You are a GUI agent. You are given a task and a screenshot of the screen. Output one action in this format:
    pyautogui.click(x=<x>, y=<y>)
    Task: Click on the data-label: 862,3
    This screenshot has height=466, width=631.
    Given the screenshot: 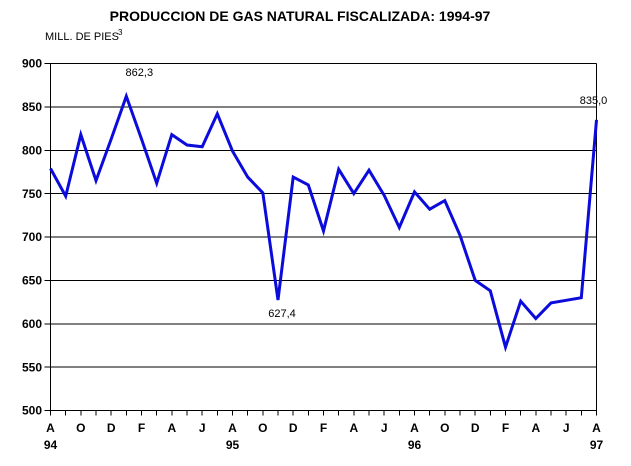 What is the action you would take?
    pyautogui.click(x=140, y=73)
    